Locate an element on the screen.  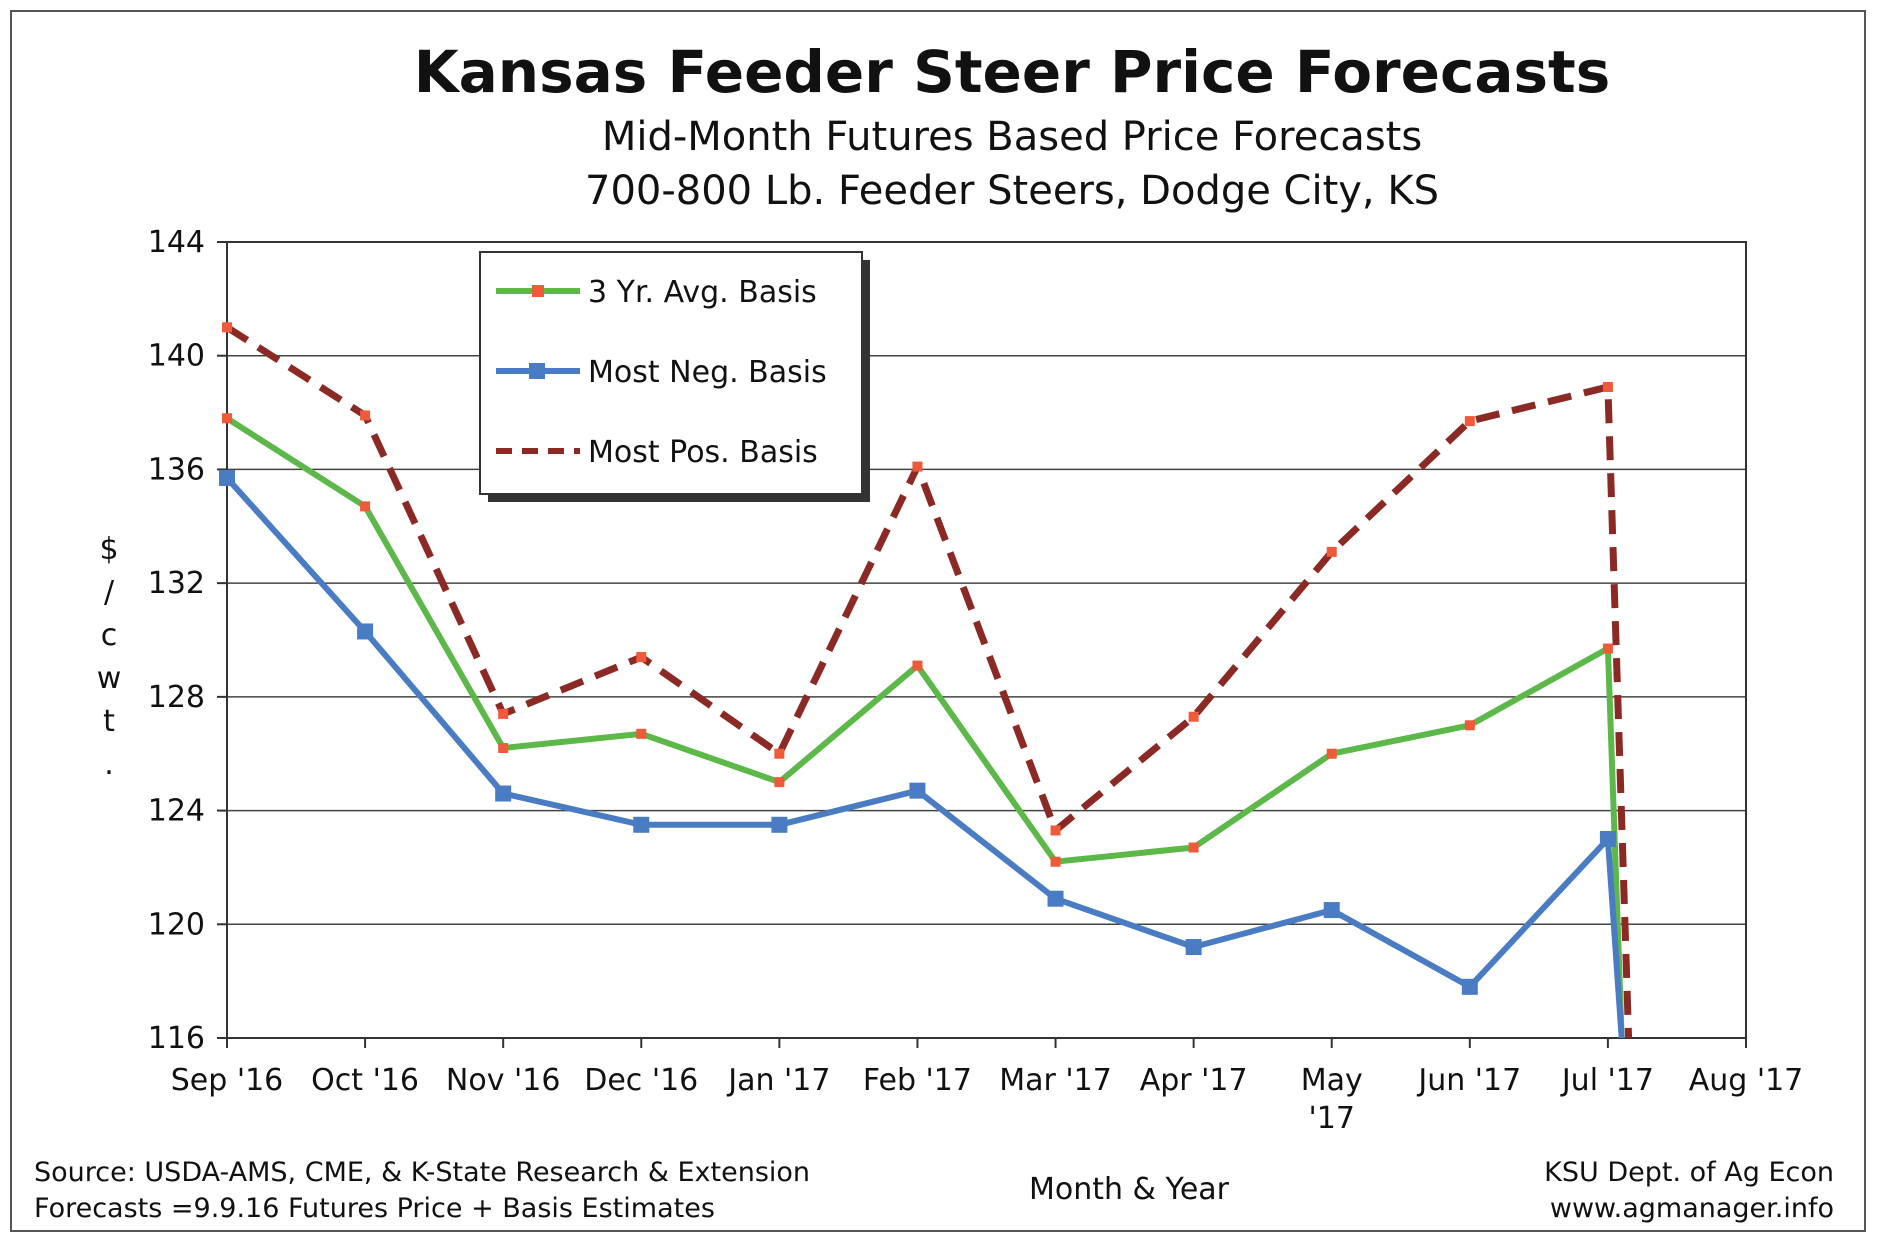
x-tick-label: Dec '16 is located at coordinates (641, 1080).